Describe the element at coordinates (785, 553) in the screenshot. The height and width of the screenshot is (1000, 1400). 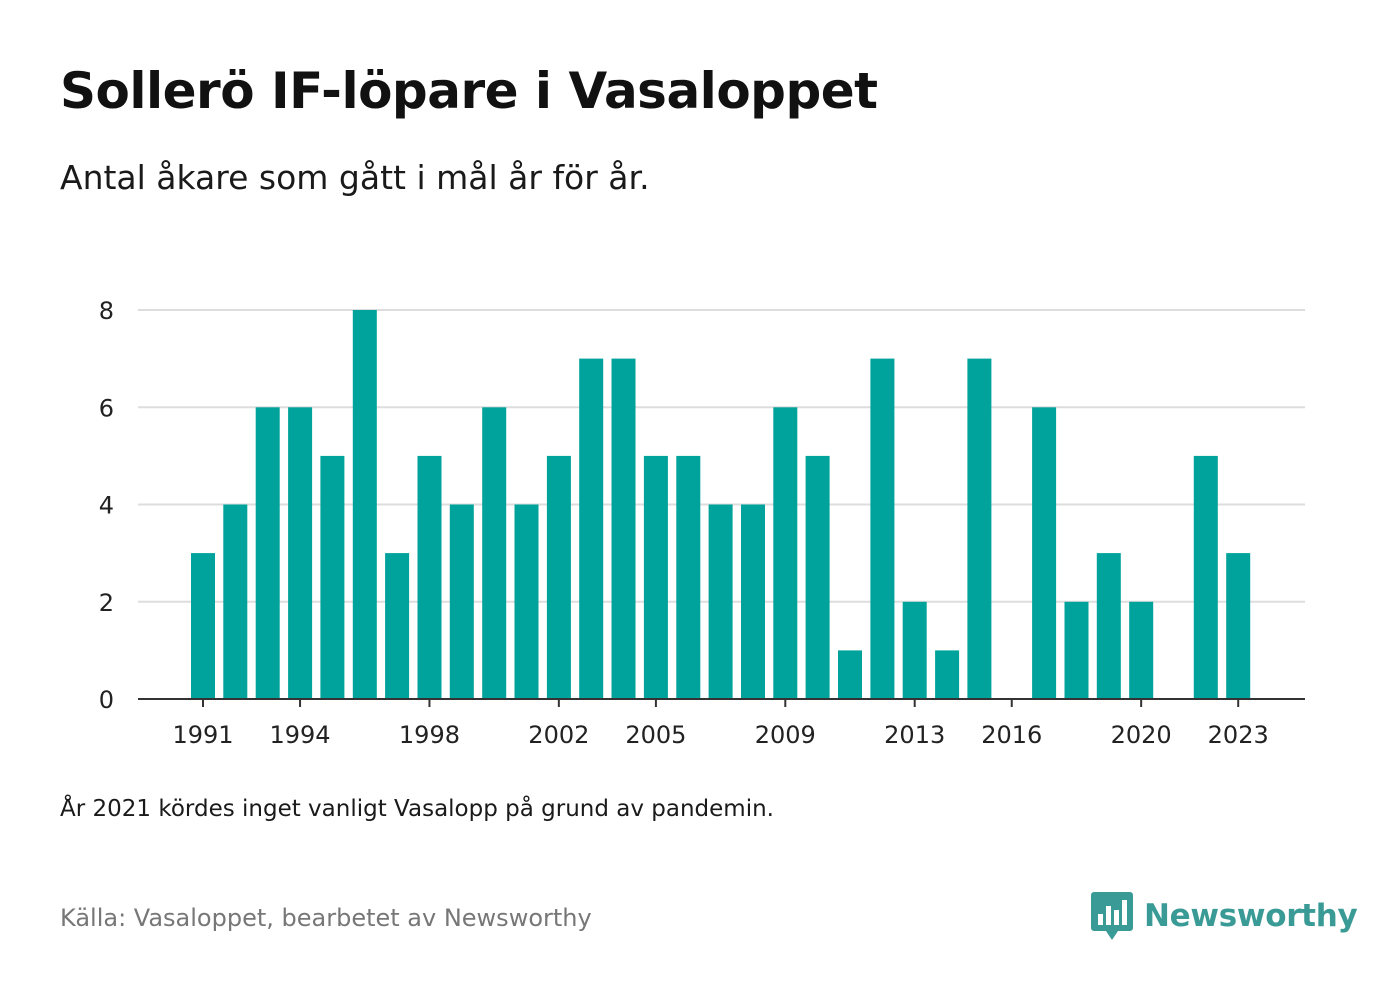
I see `bar-2009` at that location.